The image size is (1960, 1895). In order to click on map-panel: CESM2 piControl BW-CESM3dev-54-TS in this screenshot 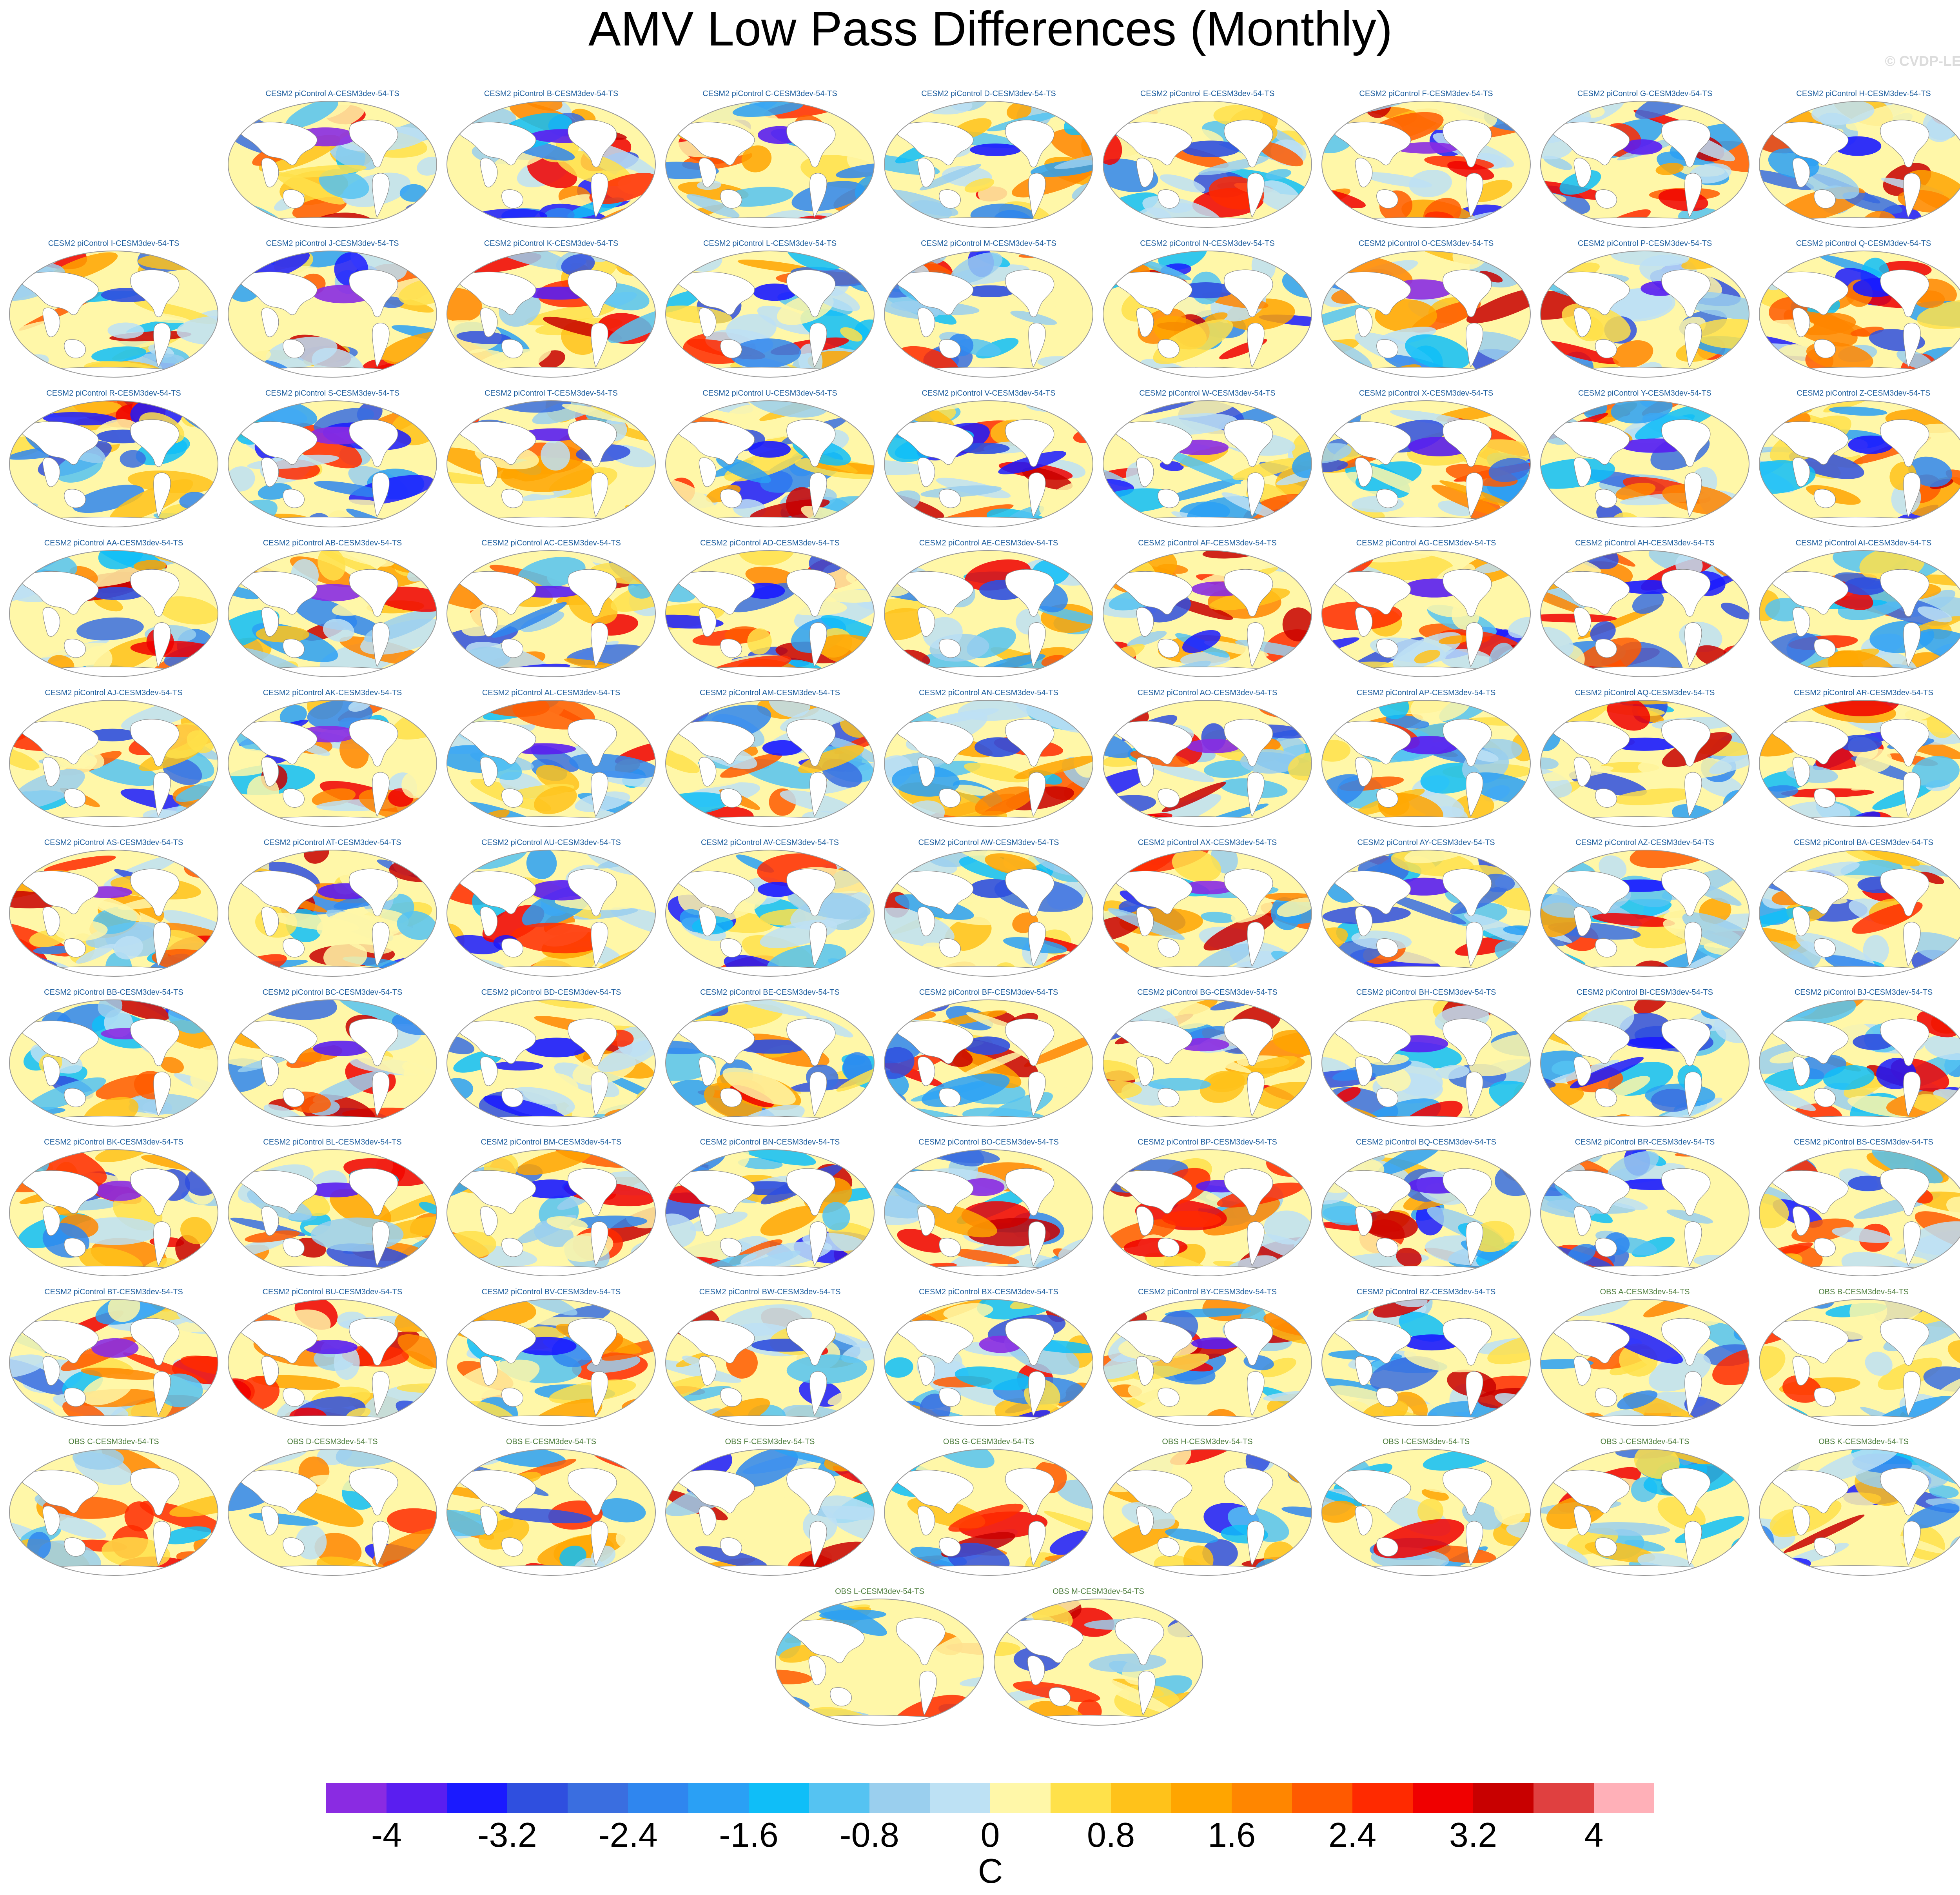, I will do `click(770, 1363)`.